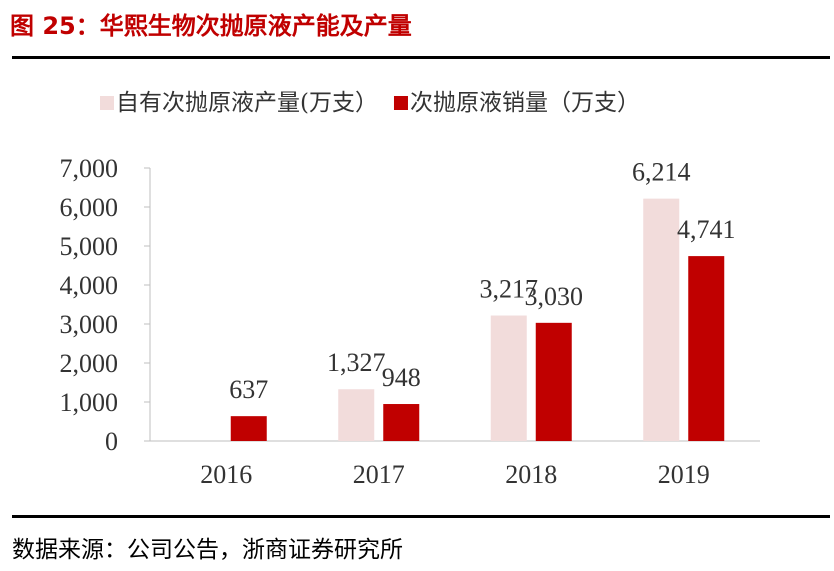 This screenshot has width=834, height=571. What do you see at coordinates (661, 172) in the screenshot?
I see `data-label-2019-series-1: 6,214` at bounding box center [661, 172].